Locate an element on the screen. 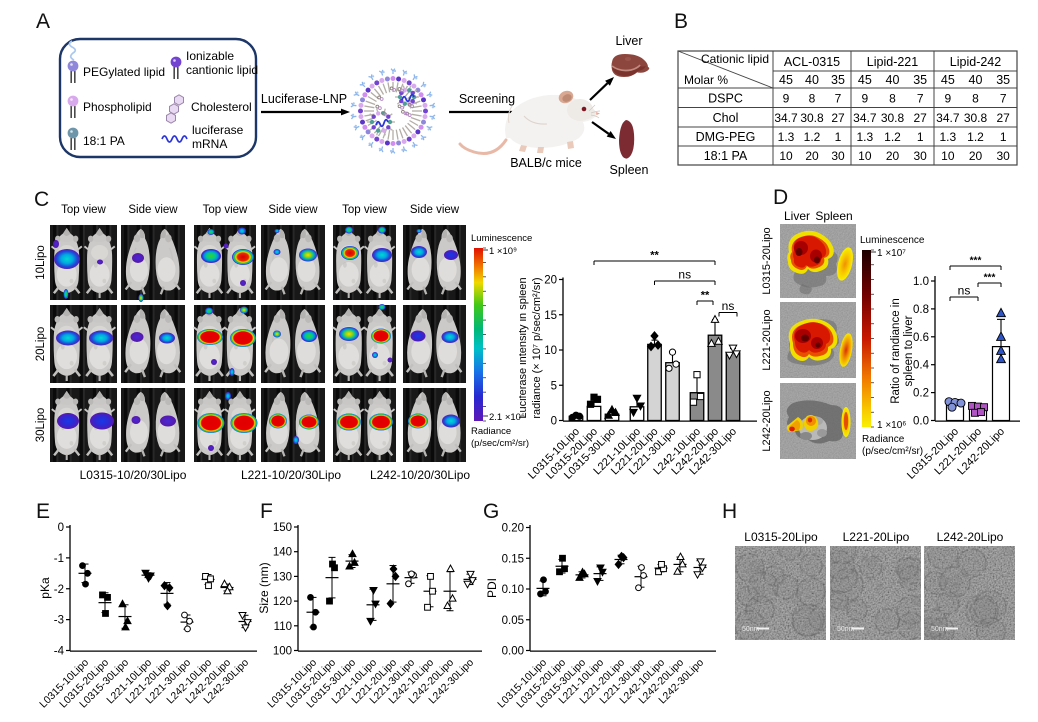 This screenshot has height=722, width=1038. svg-text: 1 ×10⁹ is located at coordinates (503, 251).